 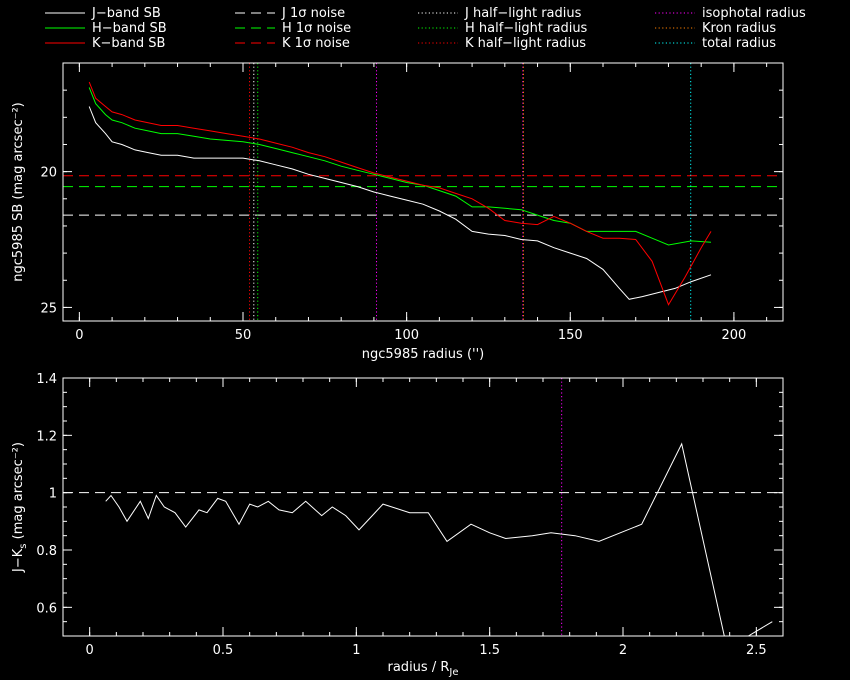 What do you see at coordinates (525, 43) in the screenshot?
I see `legend-label: K half−light radius` at bounding box center [525, 43].